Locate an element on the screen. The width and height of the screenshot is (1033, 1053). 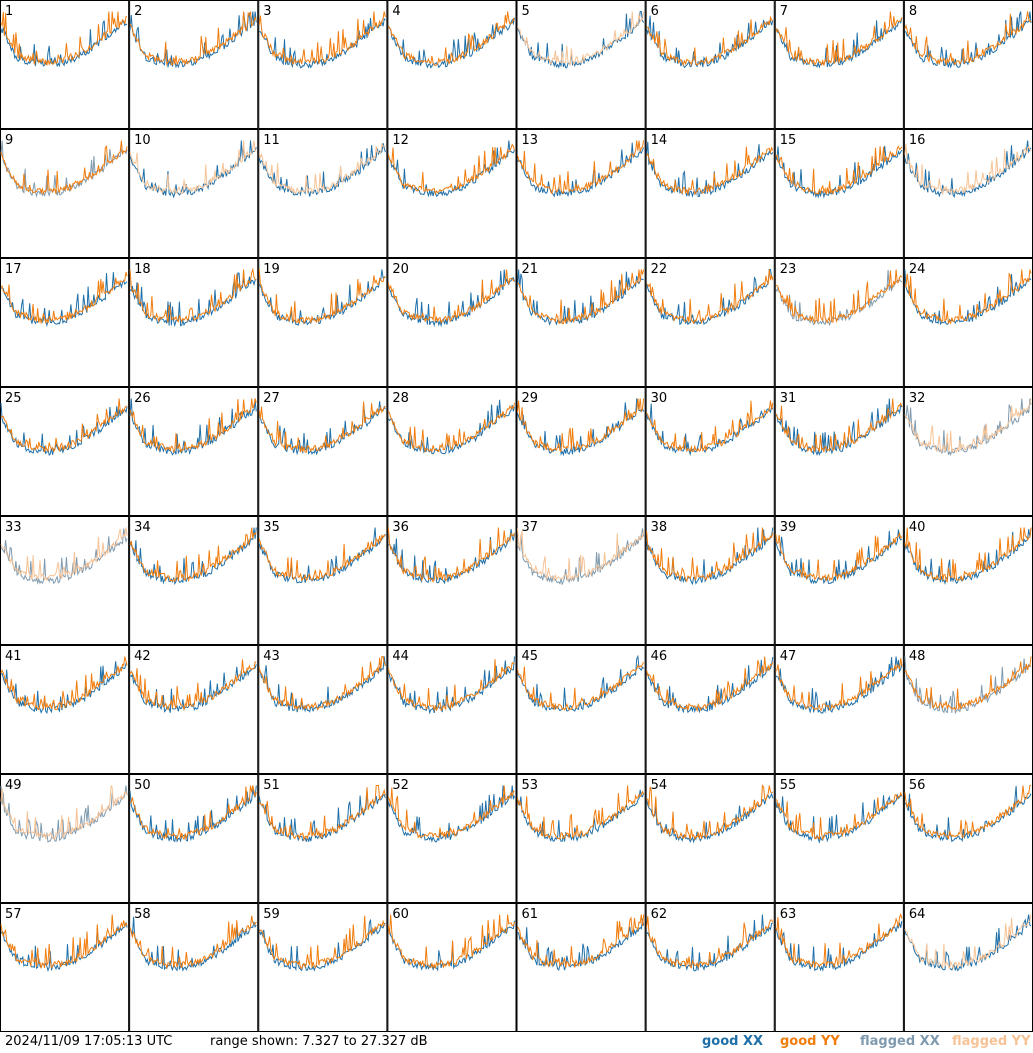
panel-46: 46 is located at coordinates (710, 709).